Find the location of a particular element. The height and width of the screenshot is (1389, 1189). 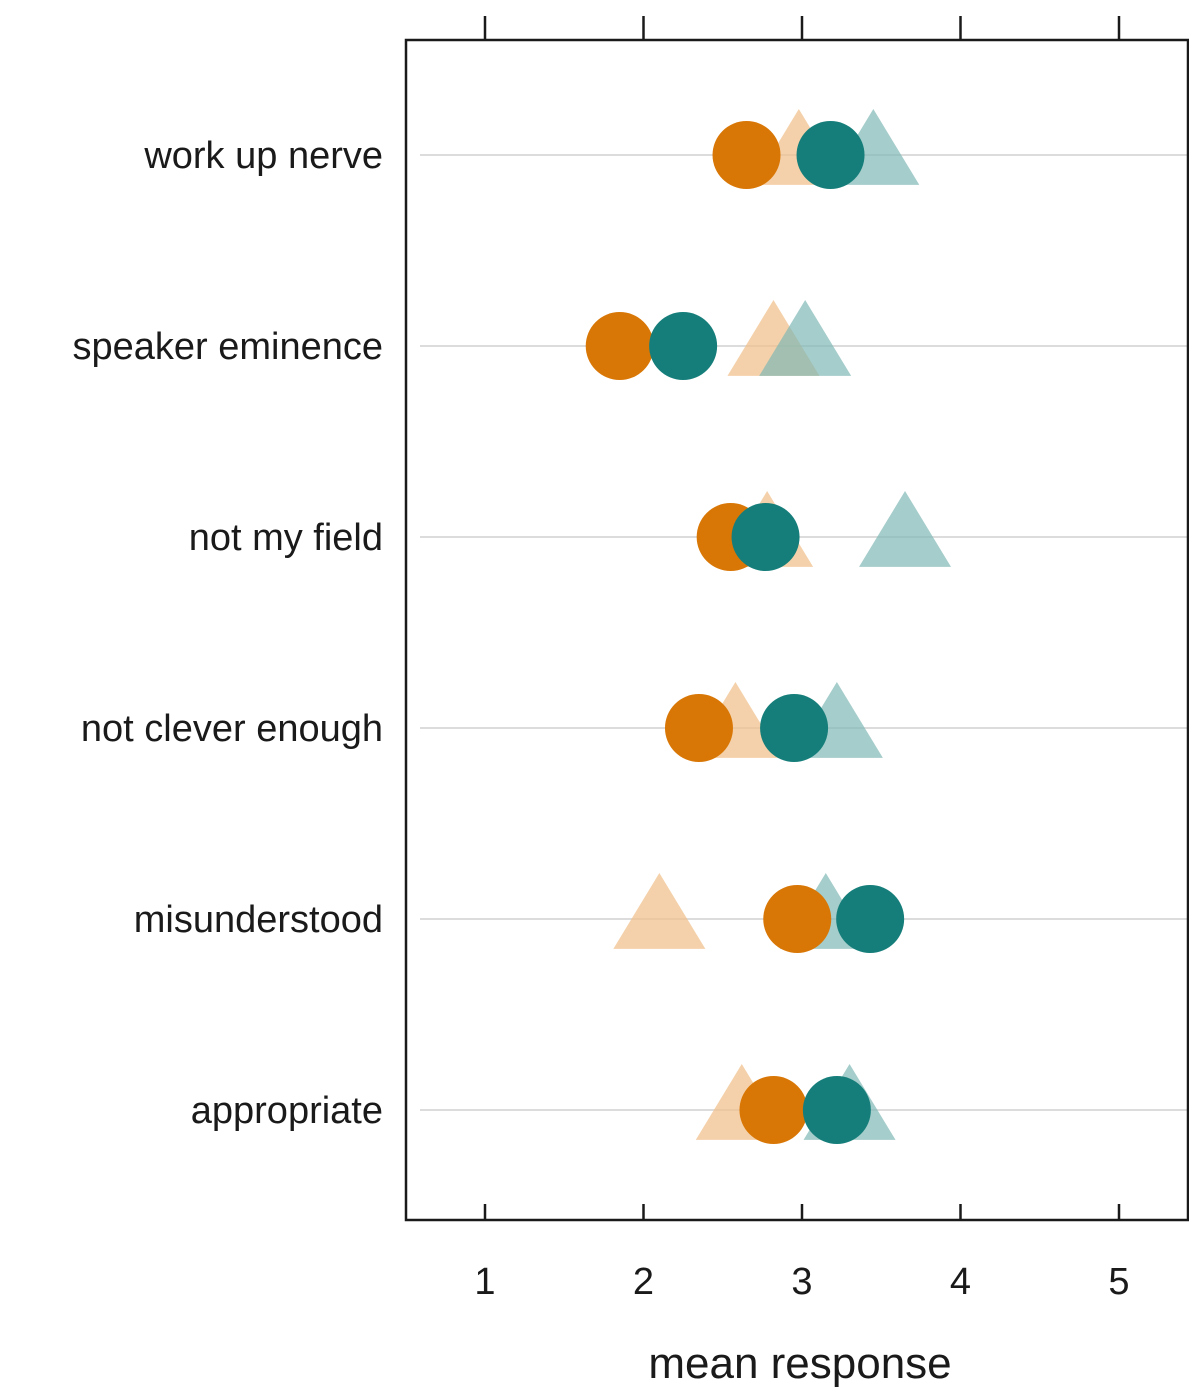

category-label-0: work up nerve is located at coordinates (263, 156).